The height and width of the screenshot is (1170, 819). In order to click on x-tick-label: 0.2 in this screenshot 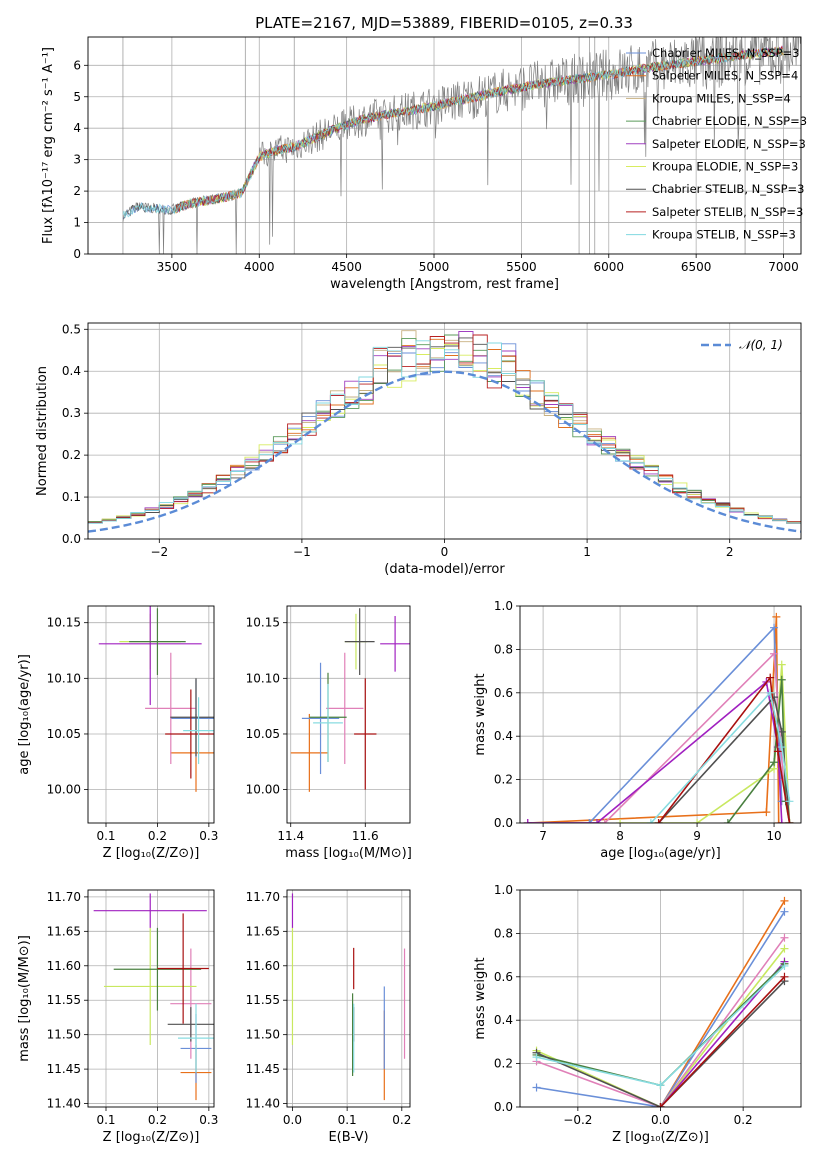, I will do `click(157, 836)`.